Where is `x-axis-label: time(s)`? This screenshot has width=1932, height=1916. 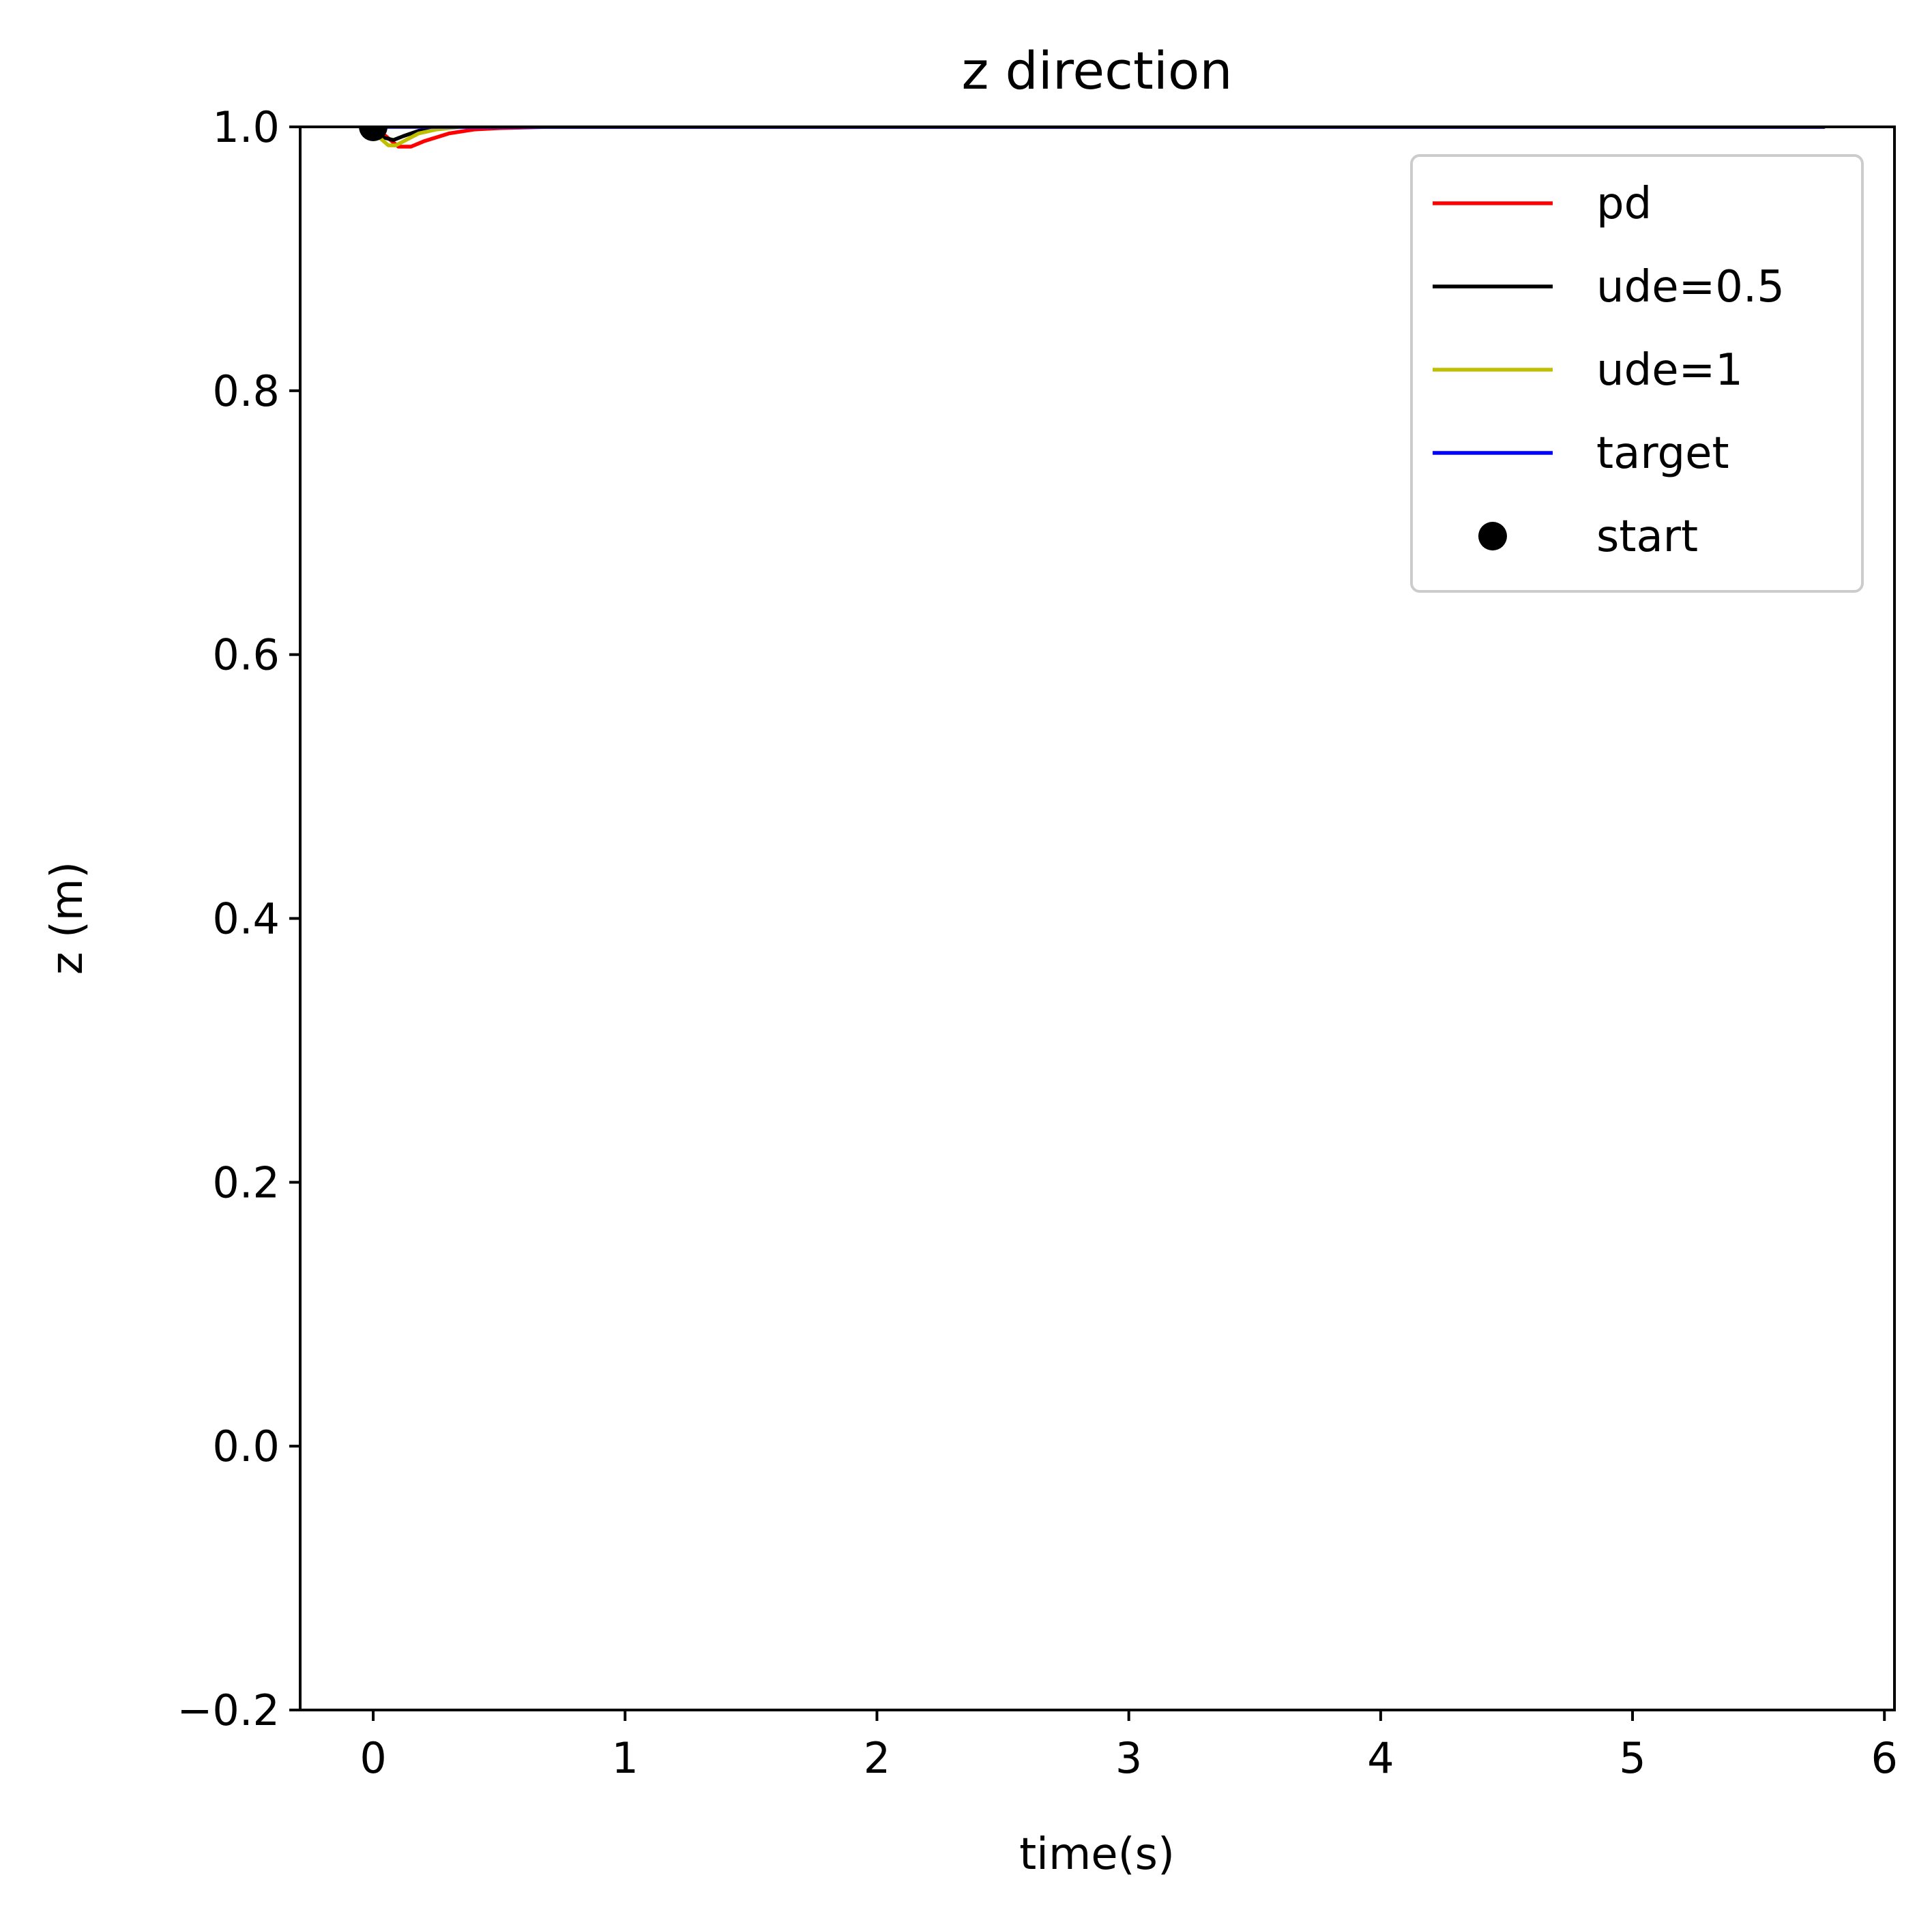
x-axis-label: time(s) is located at coordinates (1097, 1854).